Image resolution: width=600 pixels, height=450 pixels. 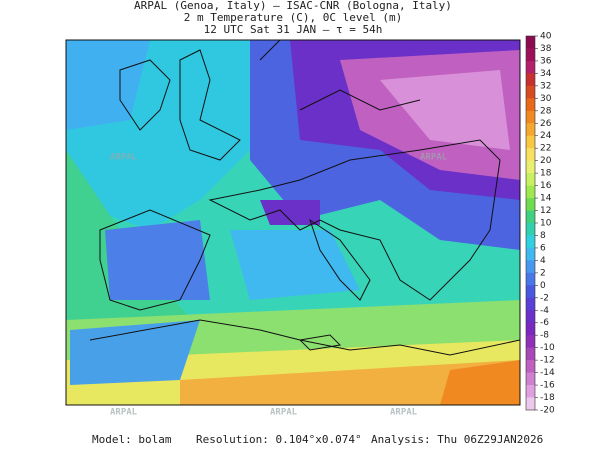 What do you see at coordinates (546, 49) in the screenshot?
I see `colorbar-label: 38` at bounding box center [546, 49].